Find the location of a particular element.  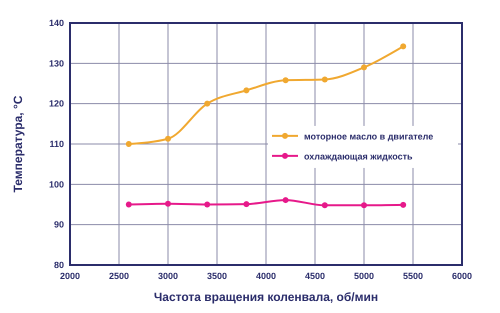

y-tick-label: 100 is located at coordinates (56, 184).